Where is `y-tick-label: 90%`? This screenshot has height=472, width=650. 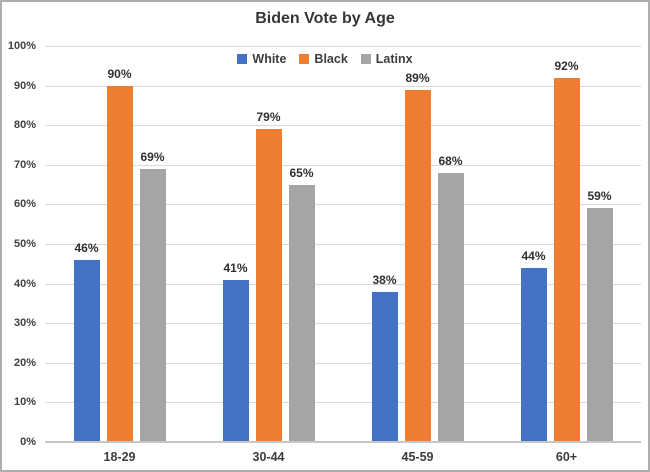 y-tick-label: 90% is located at coordinates (24, 85).